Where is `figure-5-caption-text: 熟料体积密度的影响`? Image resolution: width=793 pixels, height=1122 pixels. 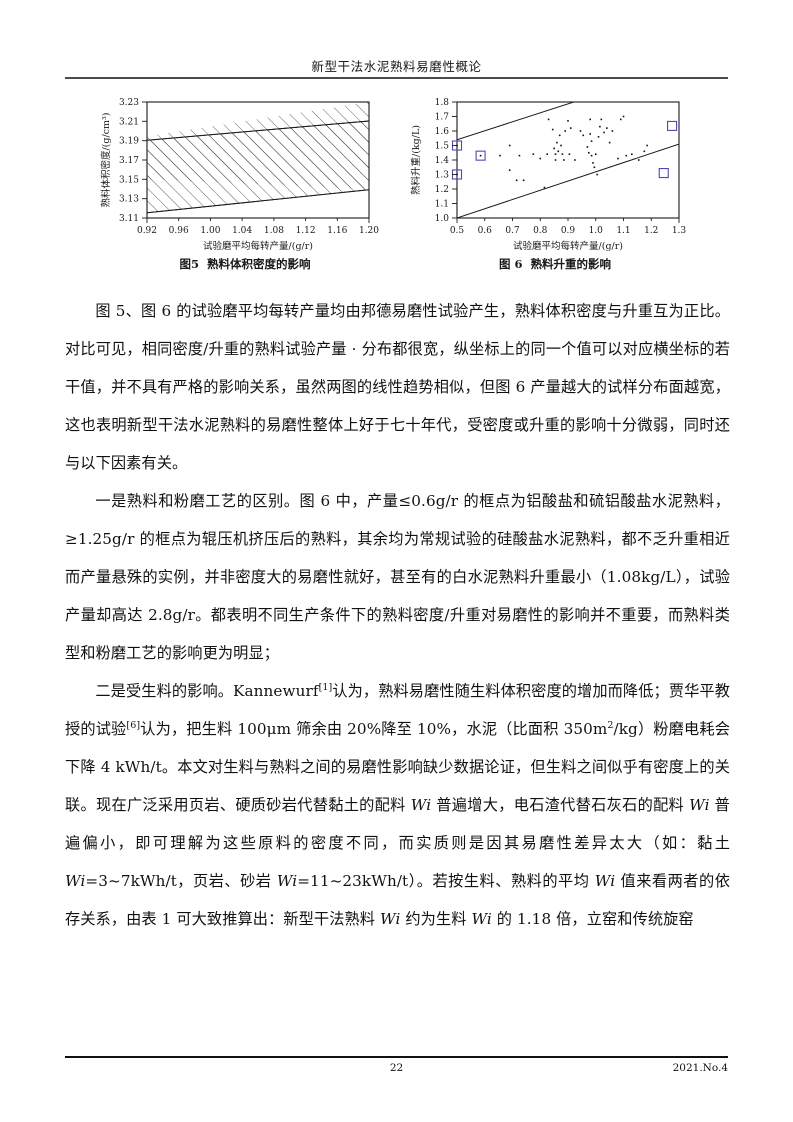
figure-5-caption-text: 熟料体积密度的影响 is located at coordinates (259, 264).